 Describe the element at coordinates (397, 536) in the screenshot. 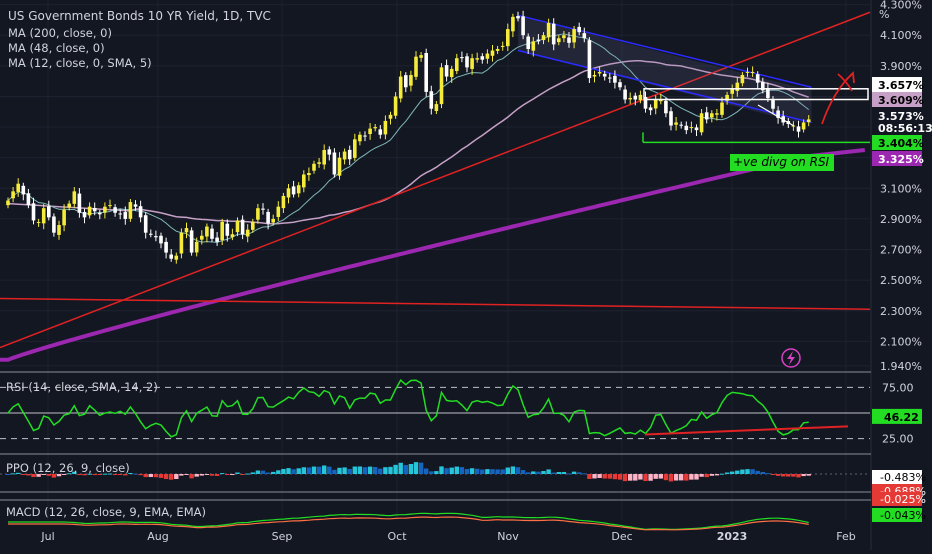

I see `x-tick-label: Oct` at that location.